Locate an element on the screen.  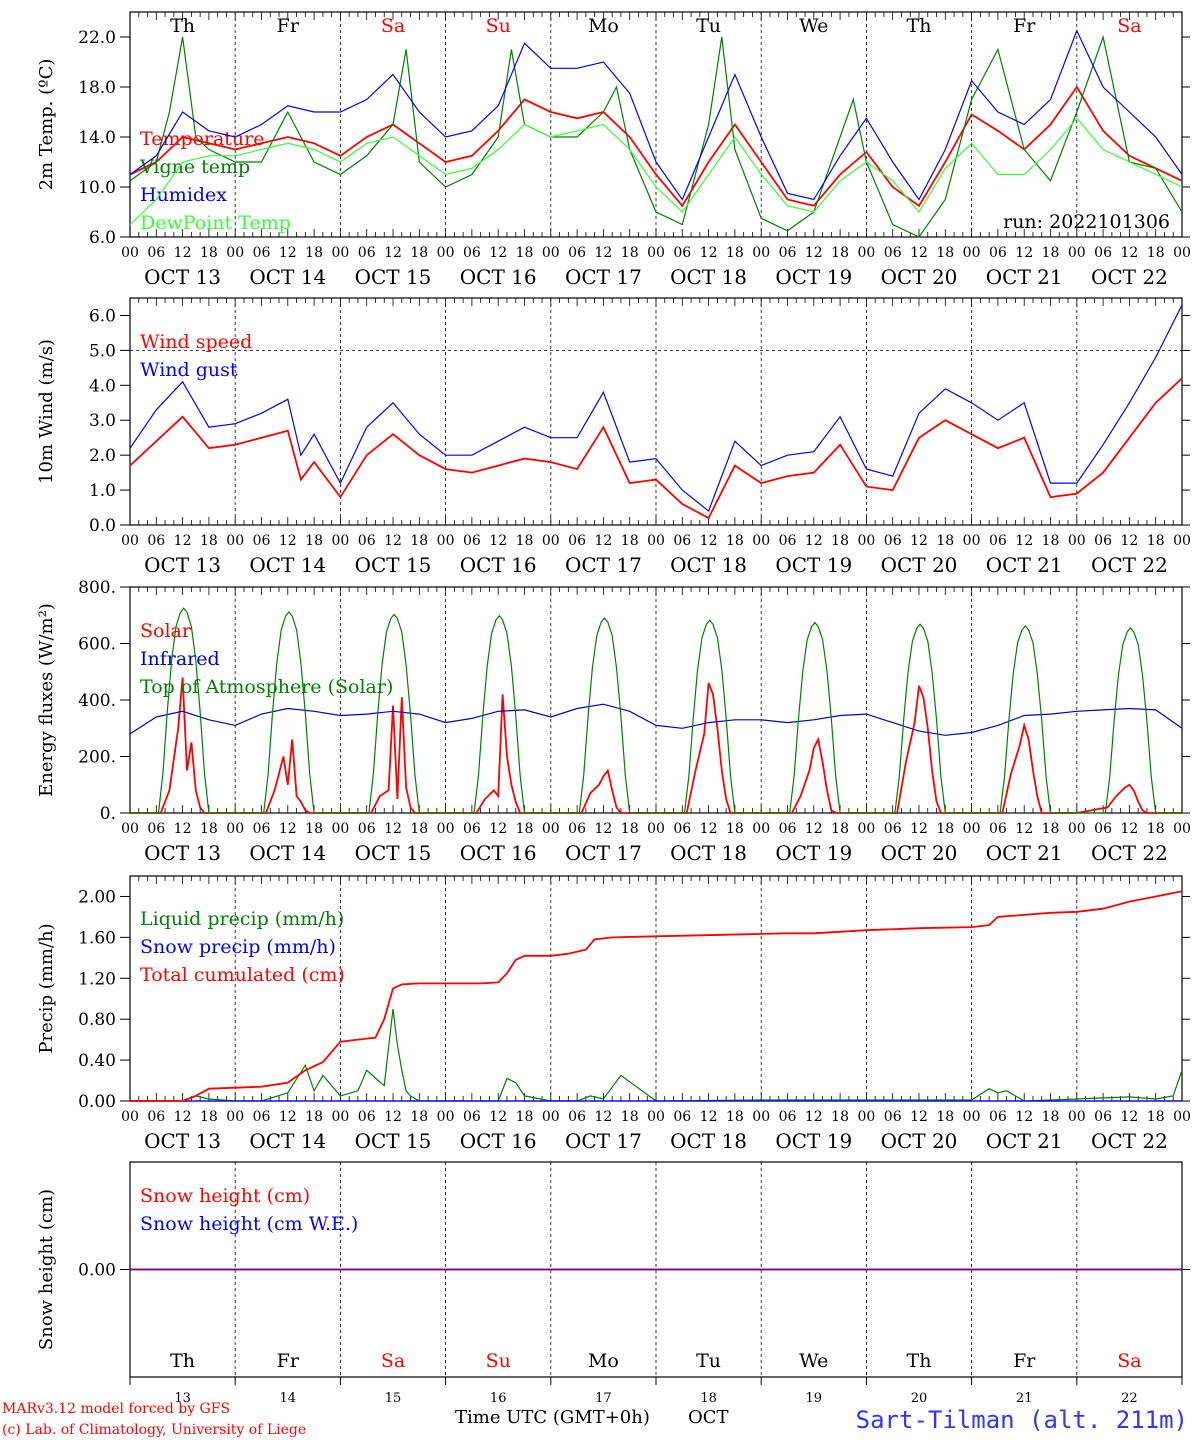
y-tick-label: 0.0 is located at coordinates (102, 526).